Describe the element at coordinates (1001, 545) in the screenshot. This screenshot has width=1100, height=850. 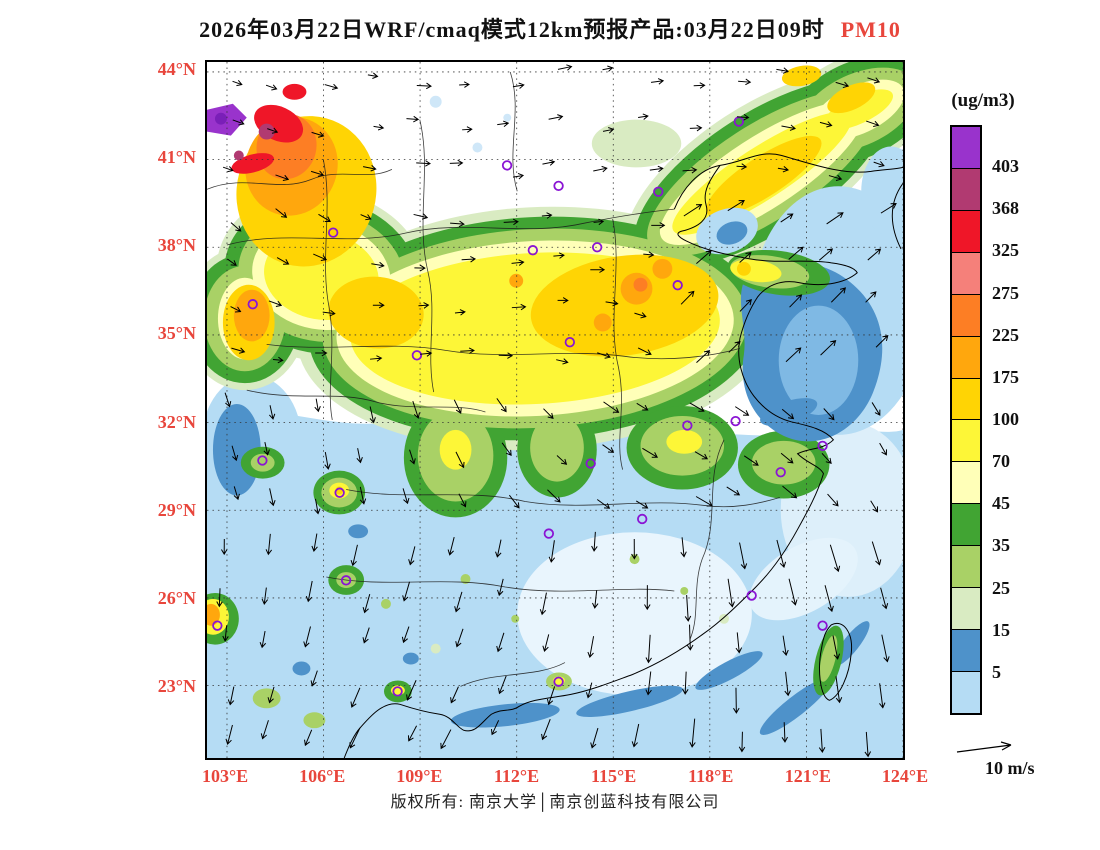
I see `legend-level-label: 35` at that location.